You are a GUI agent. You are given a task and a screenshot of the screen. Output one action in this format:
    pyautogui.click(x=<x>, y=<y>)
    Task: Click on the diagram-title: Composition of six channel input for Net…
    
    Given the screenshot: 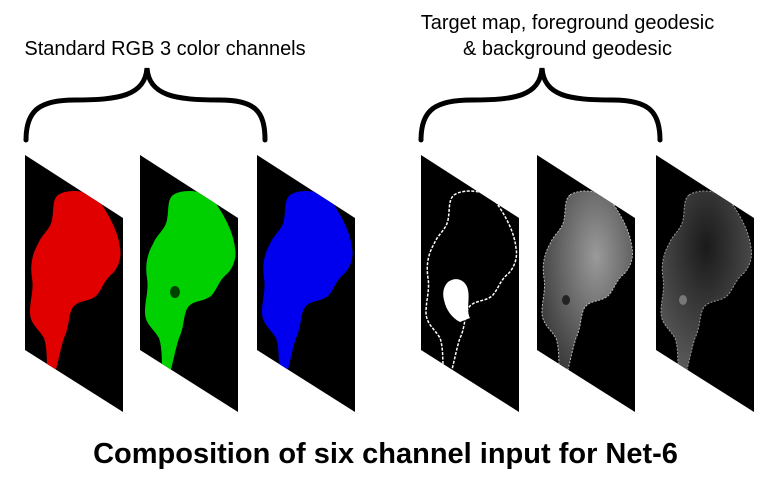 What is the action you would take?
    pyautogui.click(x=385, y=454)
    